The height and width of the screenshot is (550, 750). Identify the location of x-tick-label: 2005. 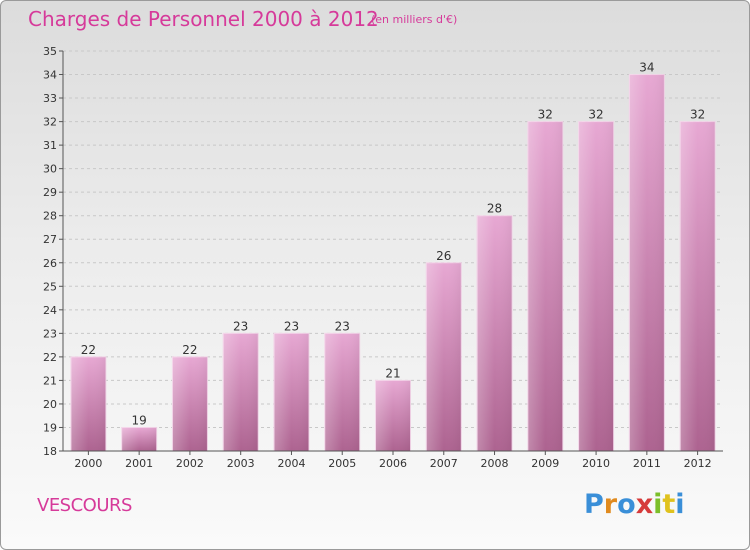
(342, 463).